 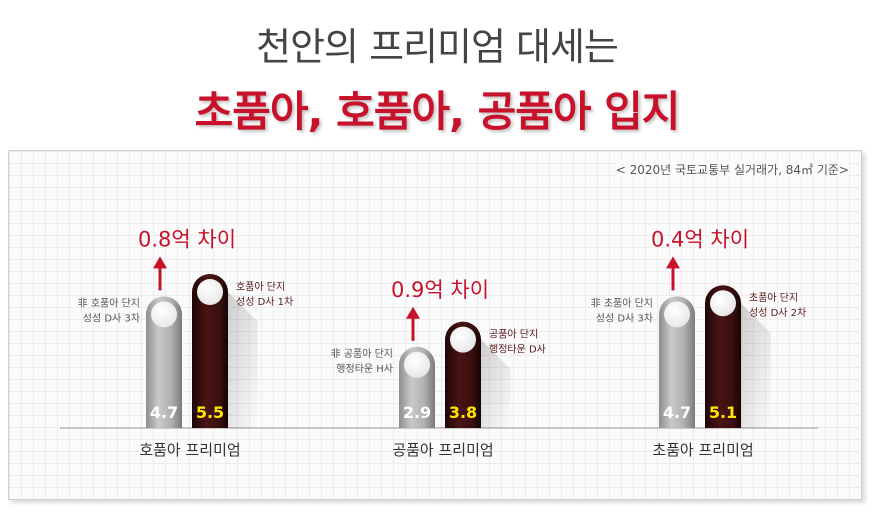 I want to click on value-label-premium: 5.1, so click(x=723, y=412).